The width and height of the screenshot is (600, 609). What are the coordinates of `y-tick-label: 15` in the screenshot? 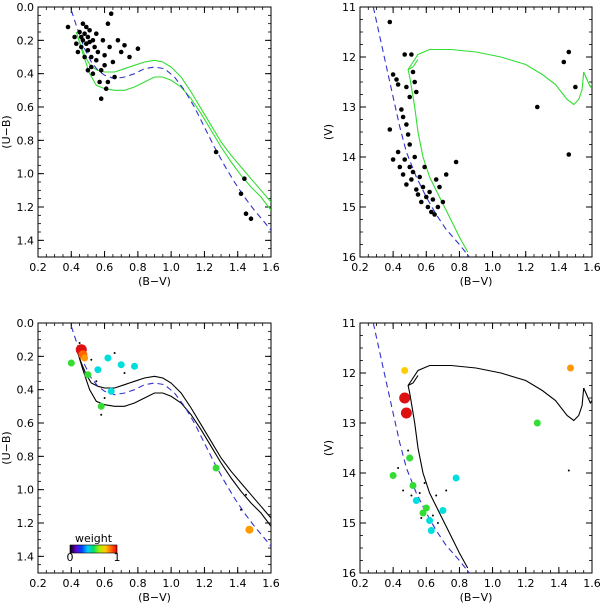 It's located at (349, 207).